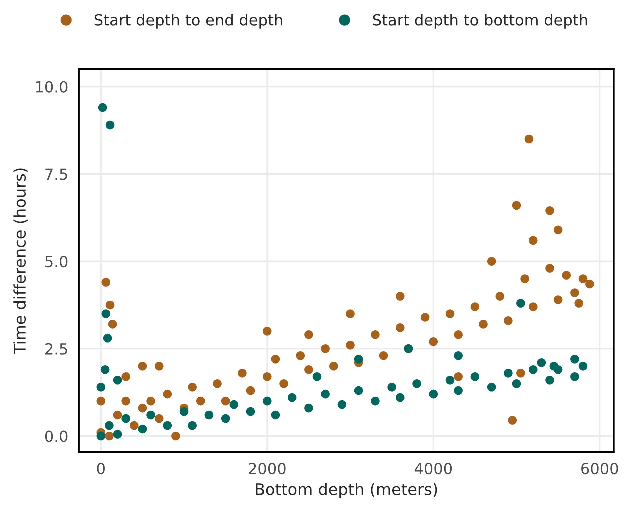 This screenshot has height=514, width=633. I want to click on legend-label: Start depth to bottom depth, so click(480, 21).